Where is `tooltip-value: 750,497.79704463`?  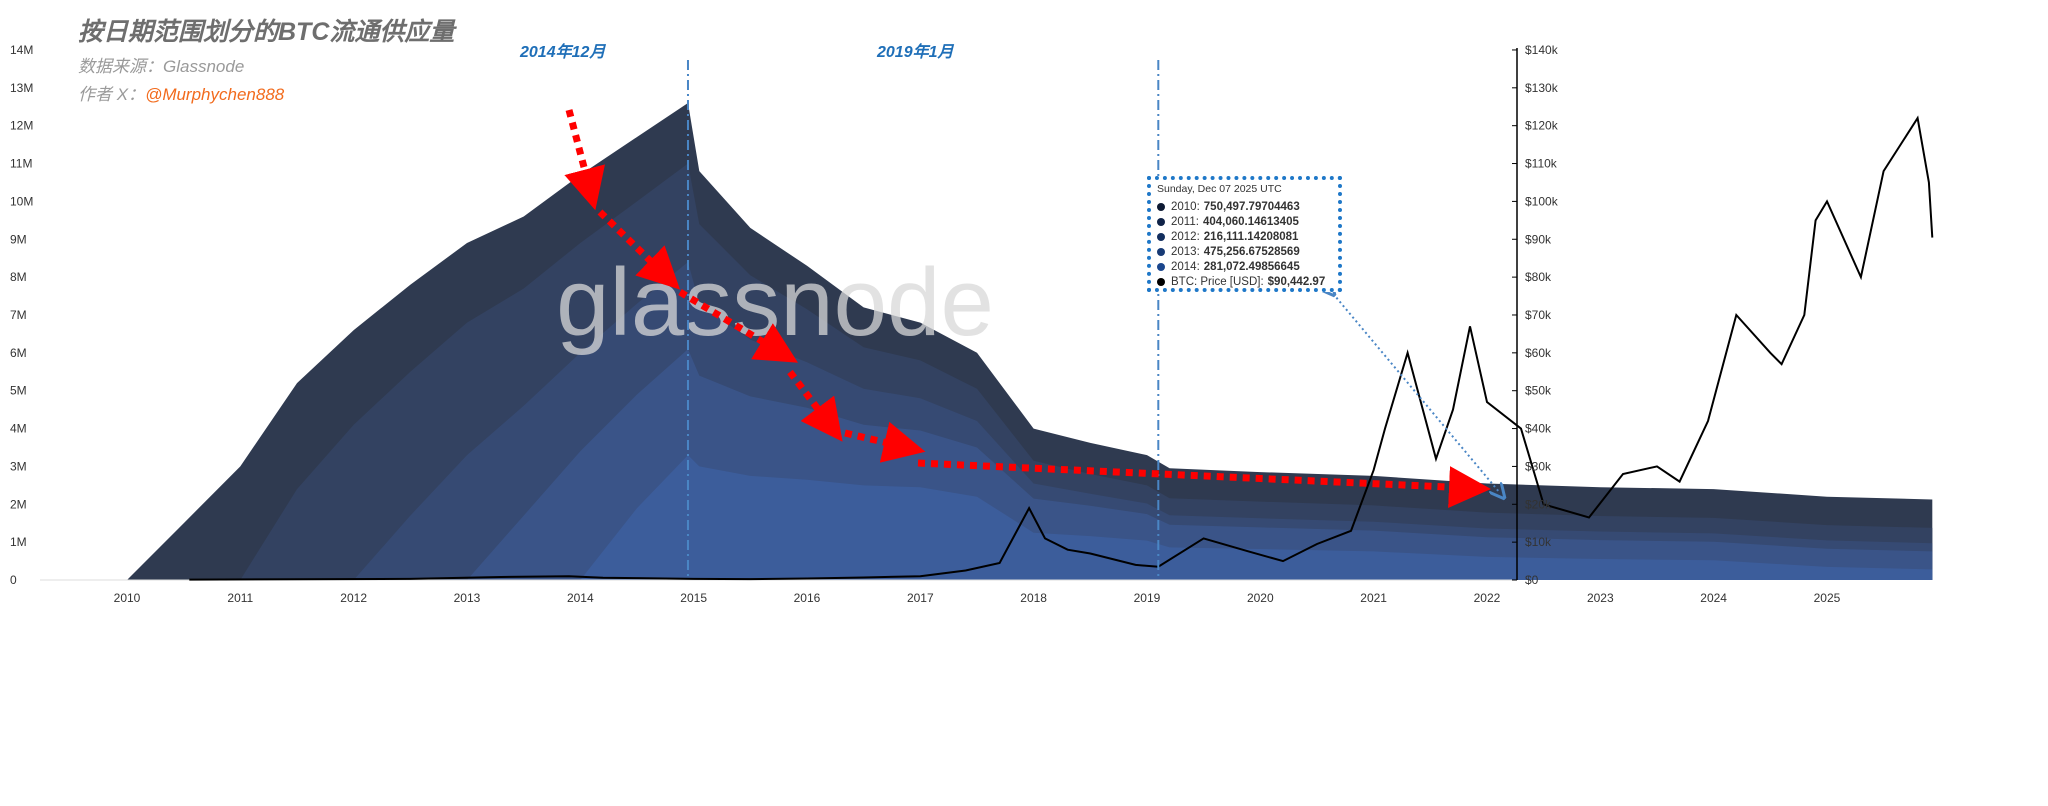
tooltip-value: 750,497.79704463 is located at coordinates (1251, 206).